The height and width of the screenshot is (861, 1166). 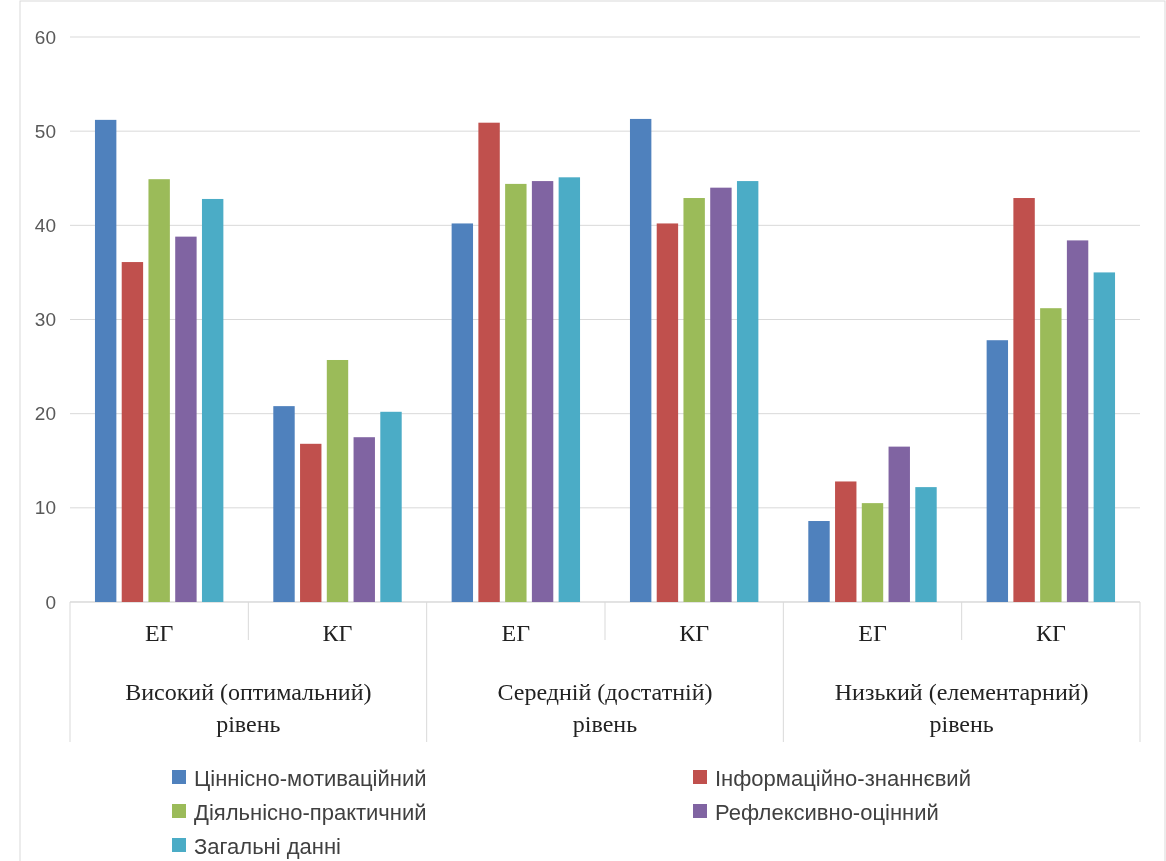 What do you see at coordinates (45, 508) in the screenshot?
I see `y-tick-label: 10` at bounding box center [45, 508].